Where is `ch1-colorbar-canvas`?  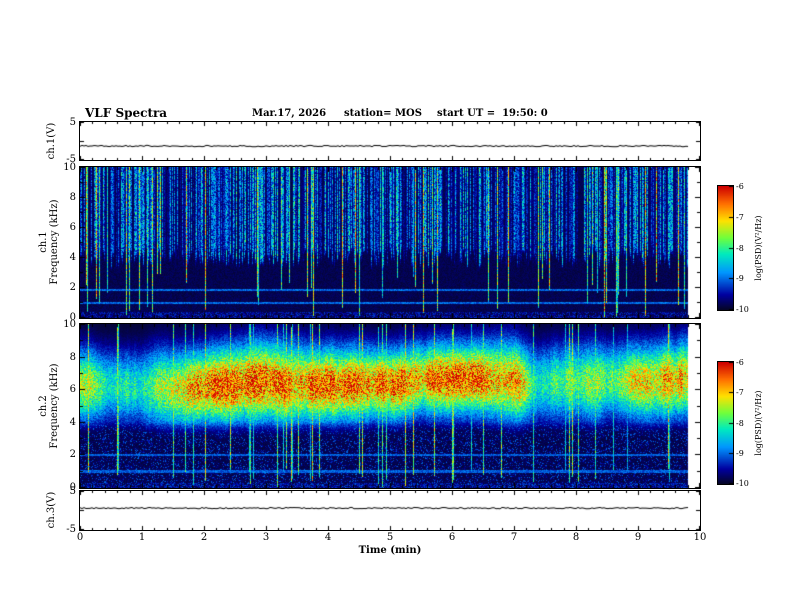
ch1-colorbar-canvas is located at coordinates (725, 248).